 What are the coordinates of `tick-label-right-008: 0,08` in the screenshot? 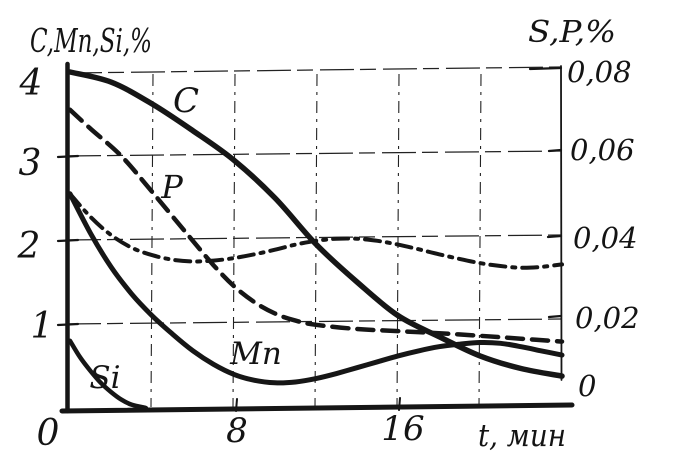 It's located at (599, 72).